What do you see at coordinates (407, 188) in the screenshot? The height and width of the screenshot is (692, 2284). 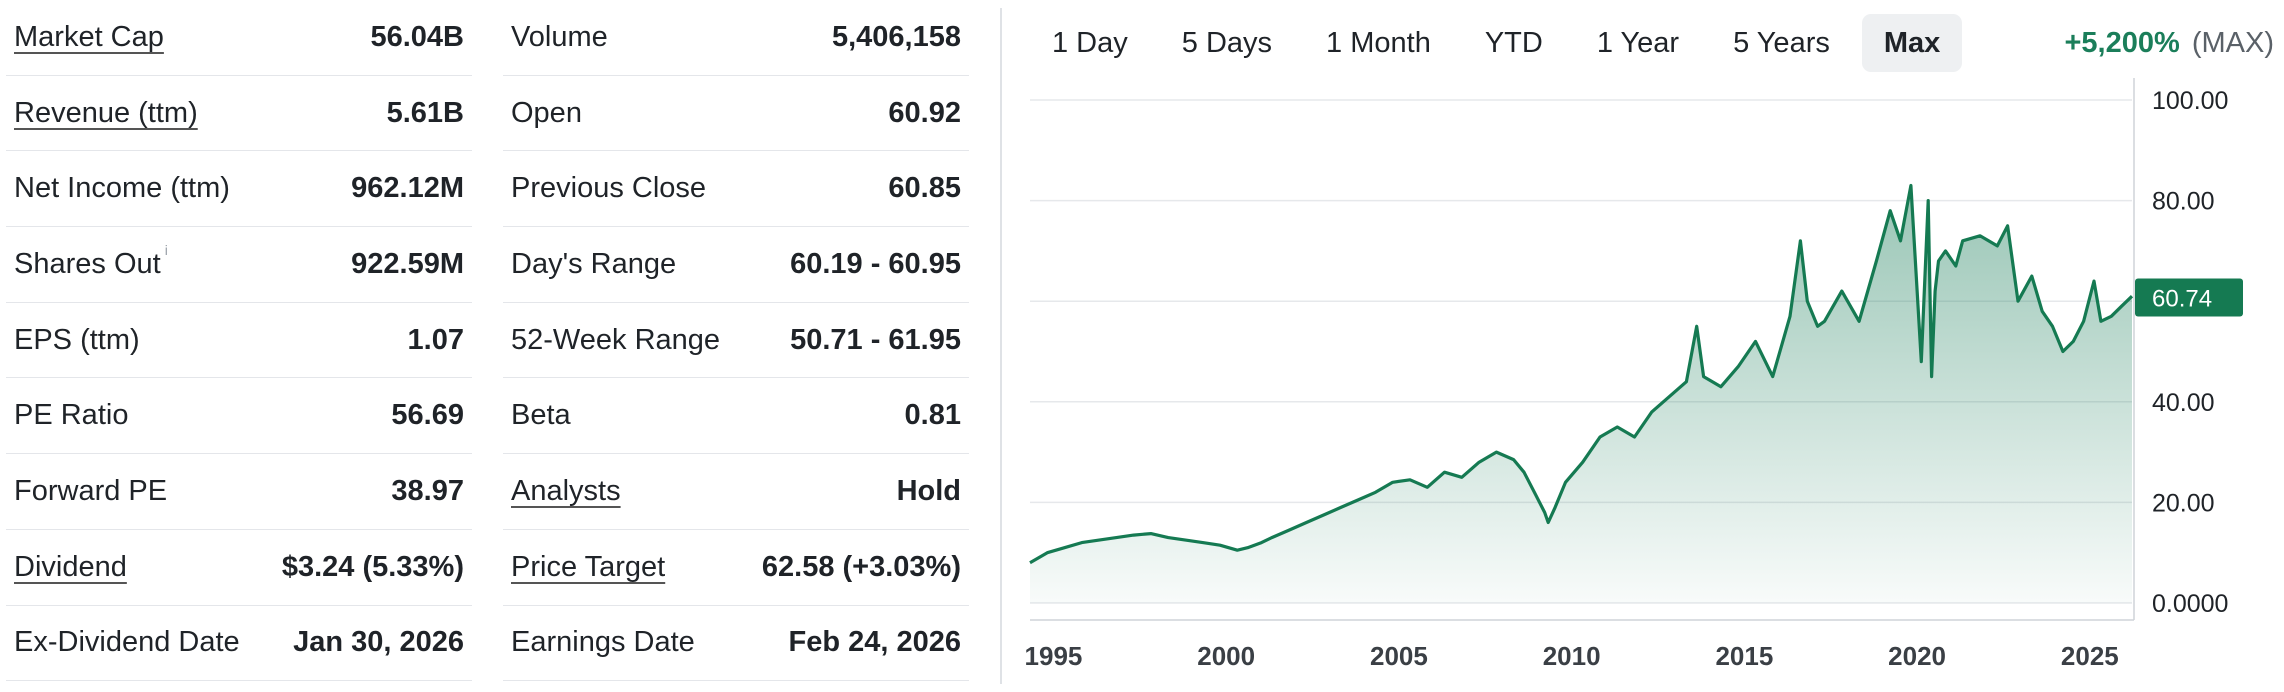 I see `stat-value-net-income-ttm: 962.12M` at bounding box center [407, 188].